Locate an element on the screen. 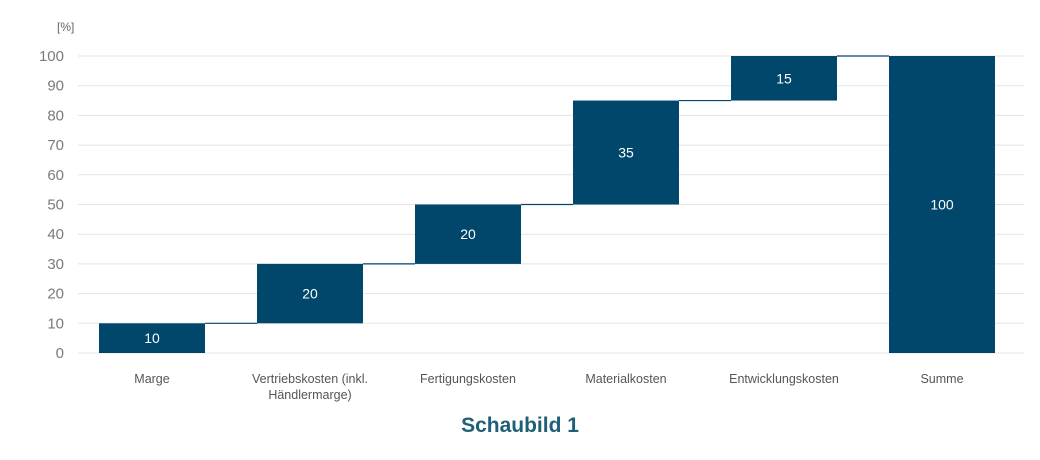 Image resolution: width=1040 pixels, height=460 pixels. x-category-label: Händlermarge) is located at coordinates (309, 395).